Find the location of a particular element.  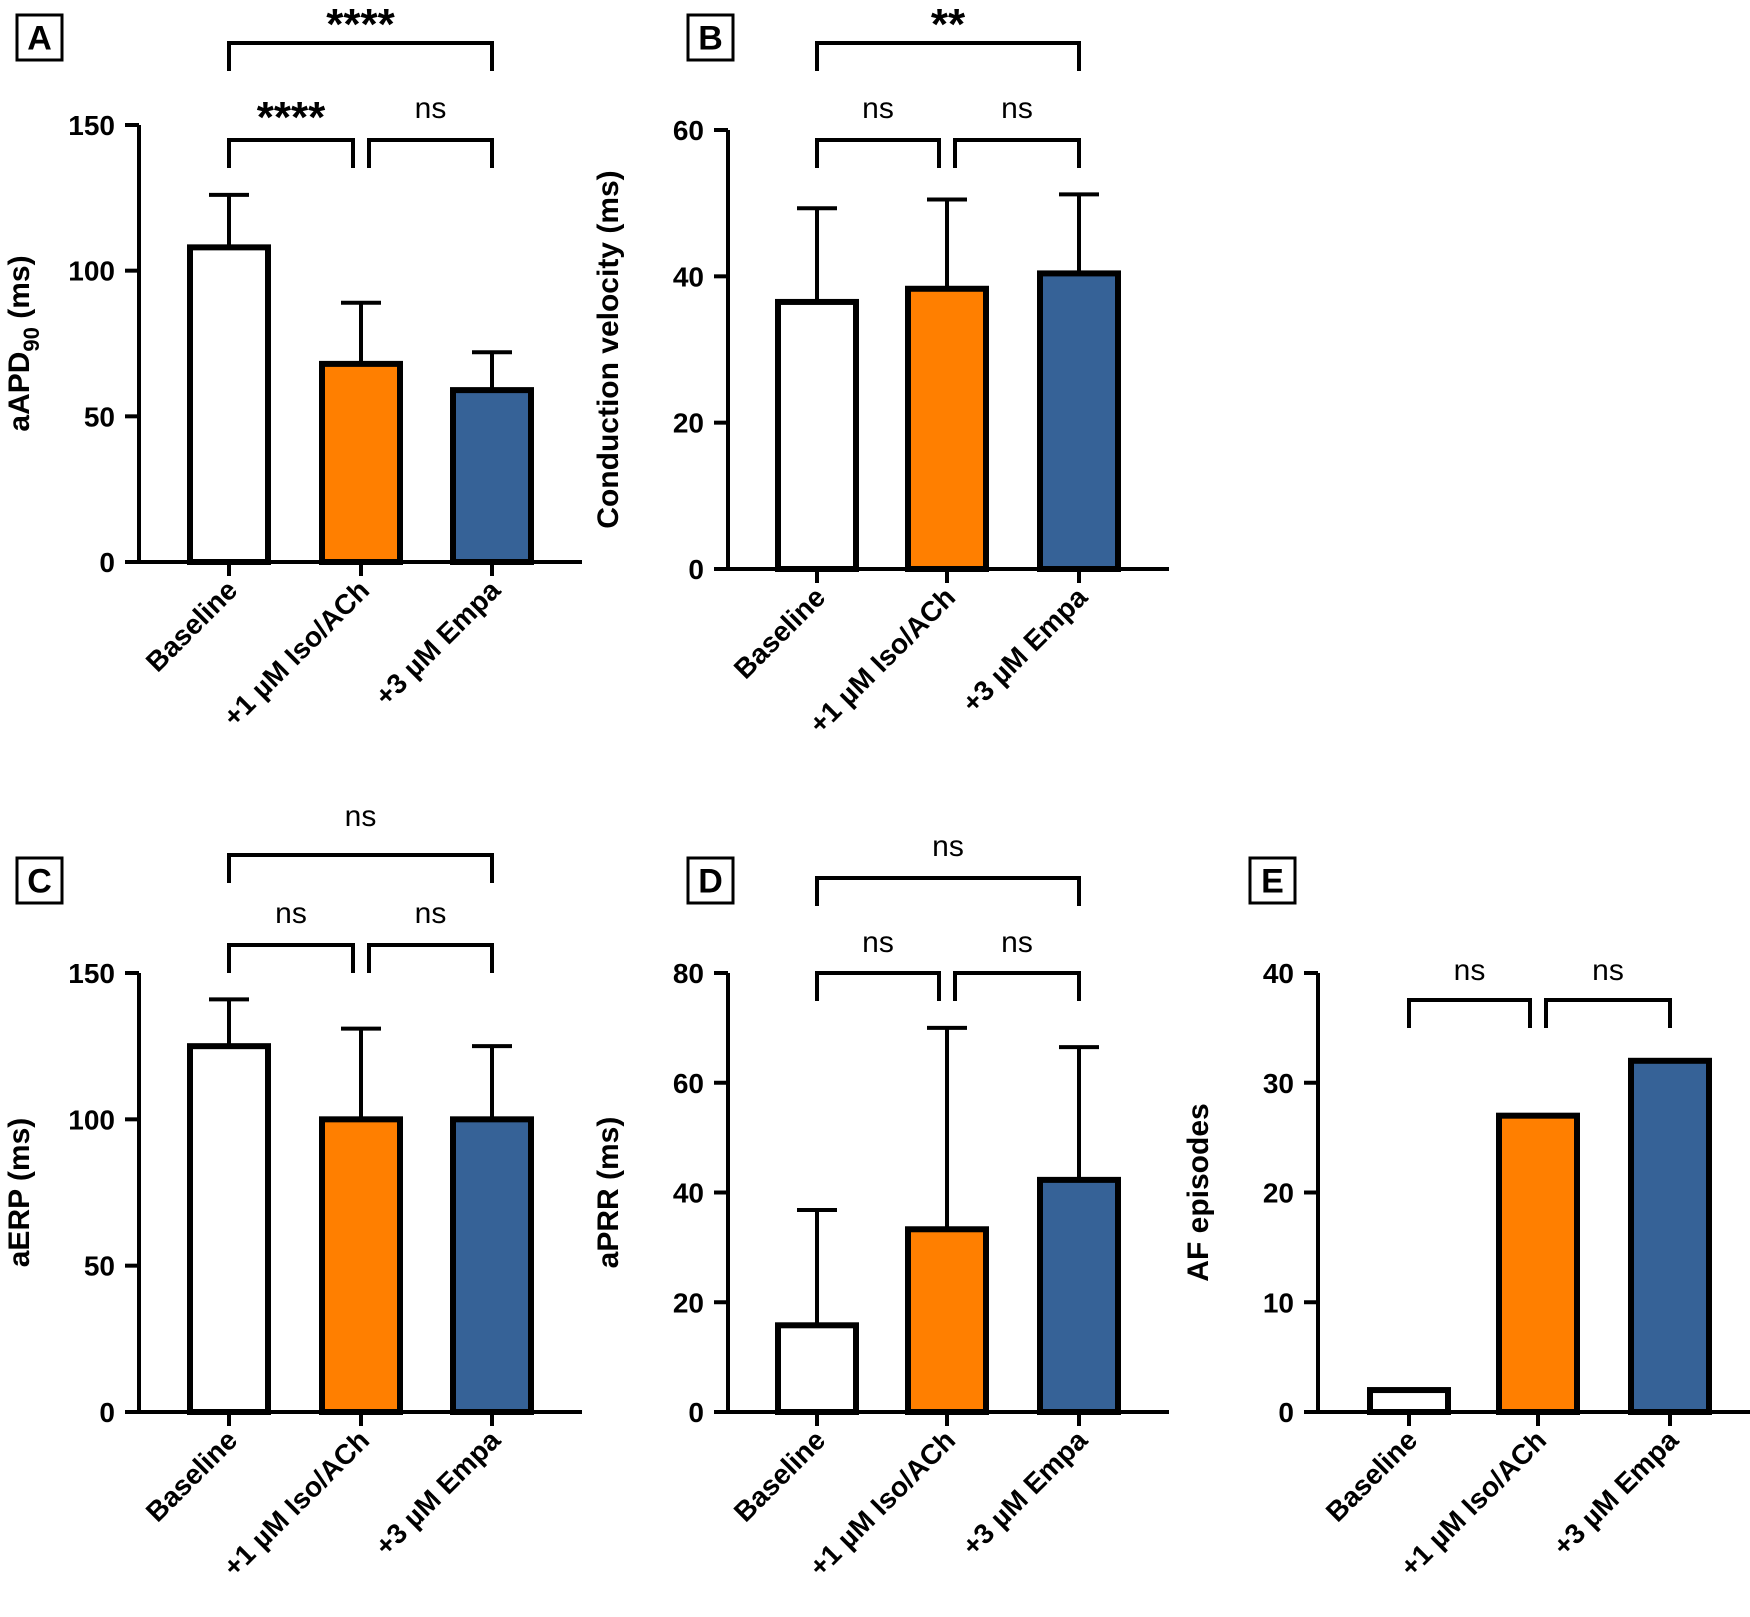

panel-e-y-tick-label: 30 is located at coordinates (1278, 1083).